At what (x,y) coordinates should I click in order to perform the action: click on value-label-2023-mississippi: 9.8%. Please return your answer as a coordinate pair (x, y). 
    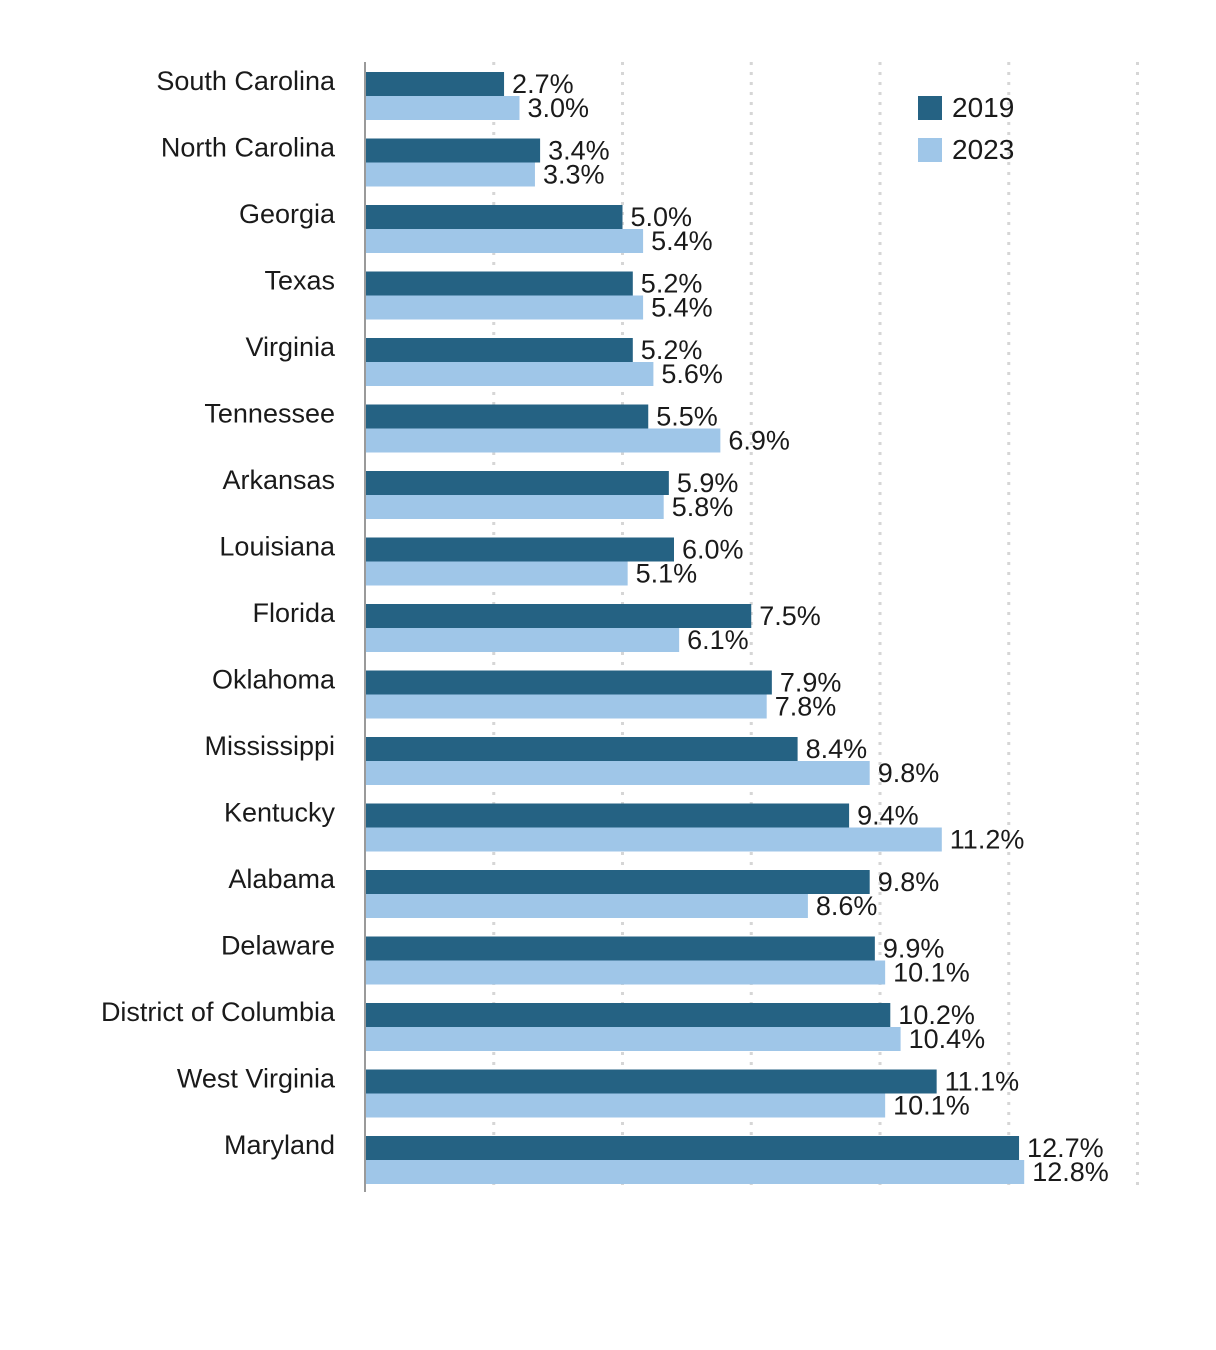
    Looking at the image, I should click on (909, 773).